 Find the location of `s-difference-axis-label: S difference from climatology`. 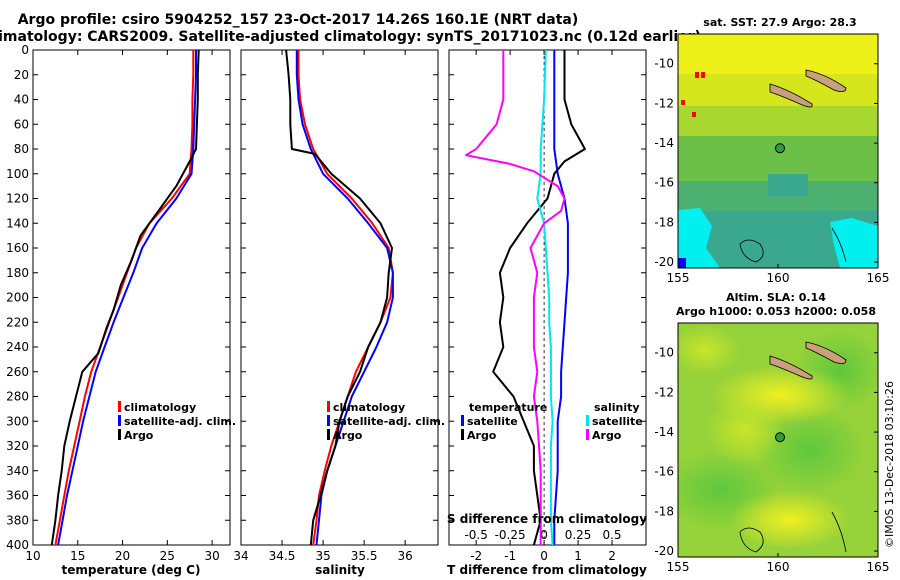

s-difference-axis-label: S difference from climatology is located at coordinates (547, 519).